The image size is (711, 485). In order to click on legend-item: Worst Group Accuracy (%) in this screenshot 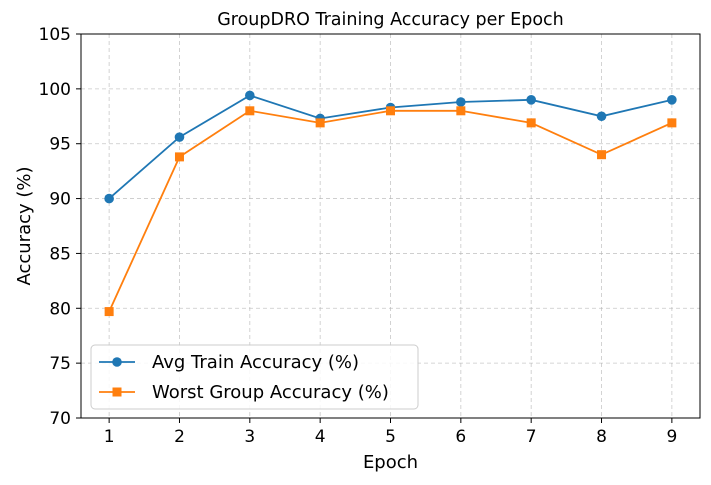, I will do `click(244, 392)`.